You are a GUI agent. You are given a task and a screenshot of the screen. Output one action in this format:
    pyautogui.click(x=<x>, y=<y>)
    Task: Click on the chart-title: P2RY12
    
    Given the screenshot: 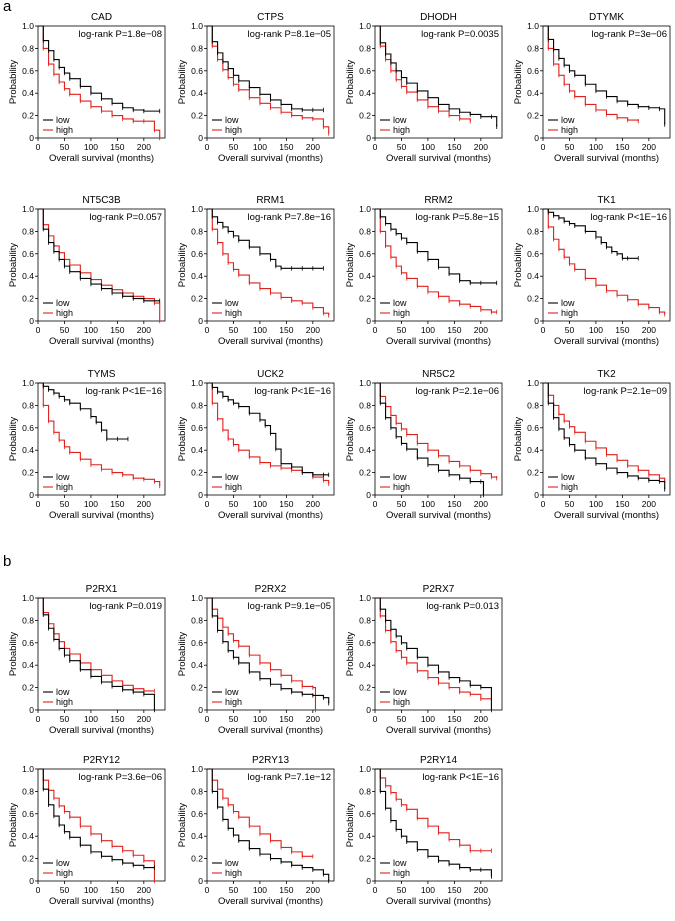 What is the action you would take?
    pyautogui.click(x=102, y=760)
    